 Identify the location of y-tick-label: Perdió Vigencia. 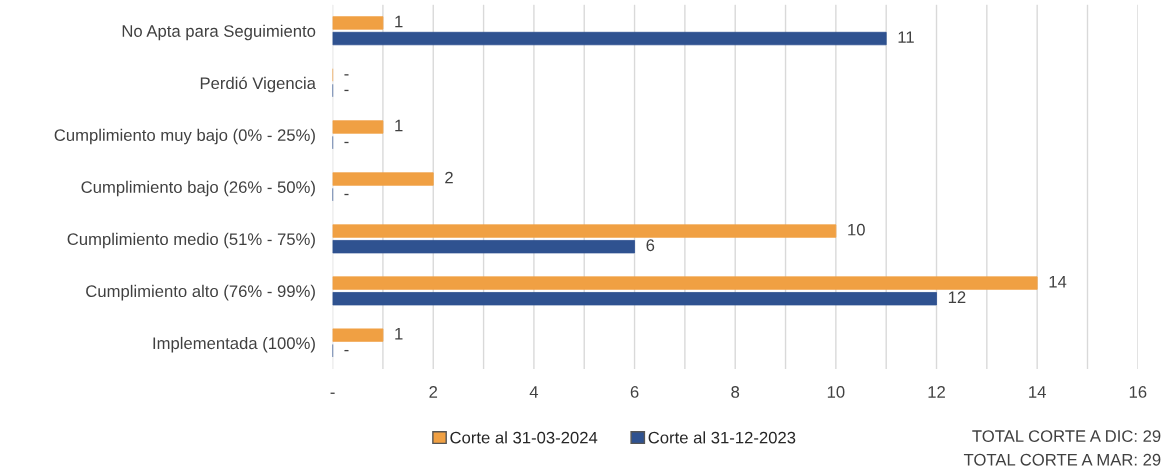
(258, 84).